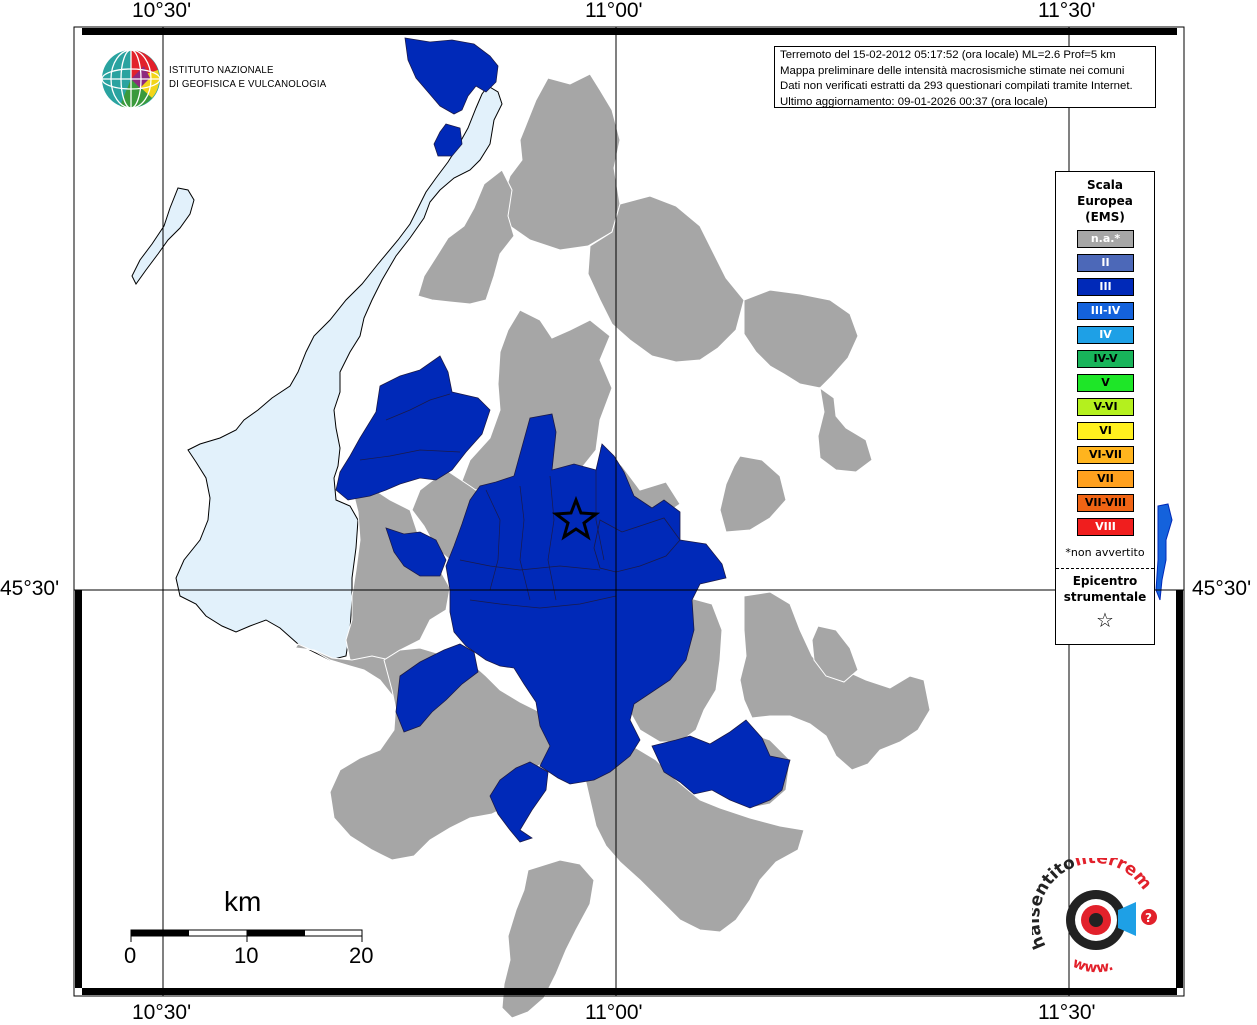  What do you see at coordinates (1105, 503) in the screenshot?
I see `legend-item: VII-VIII` at bounding box center [1105, 503].